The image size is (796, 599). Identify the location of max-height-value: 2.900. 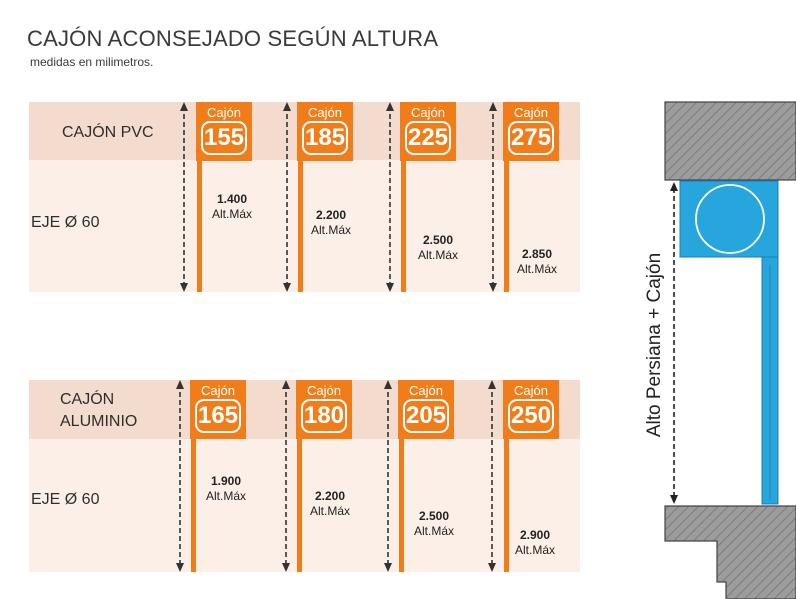
(535, 535).